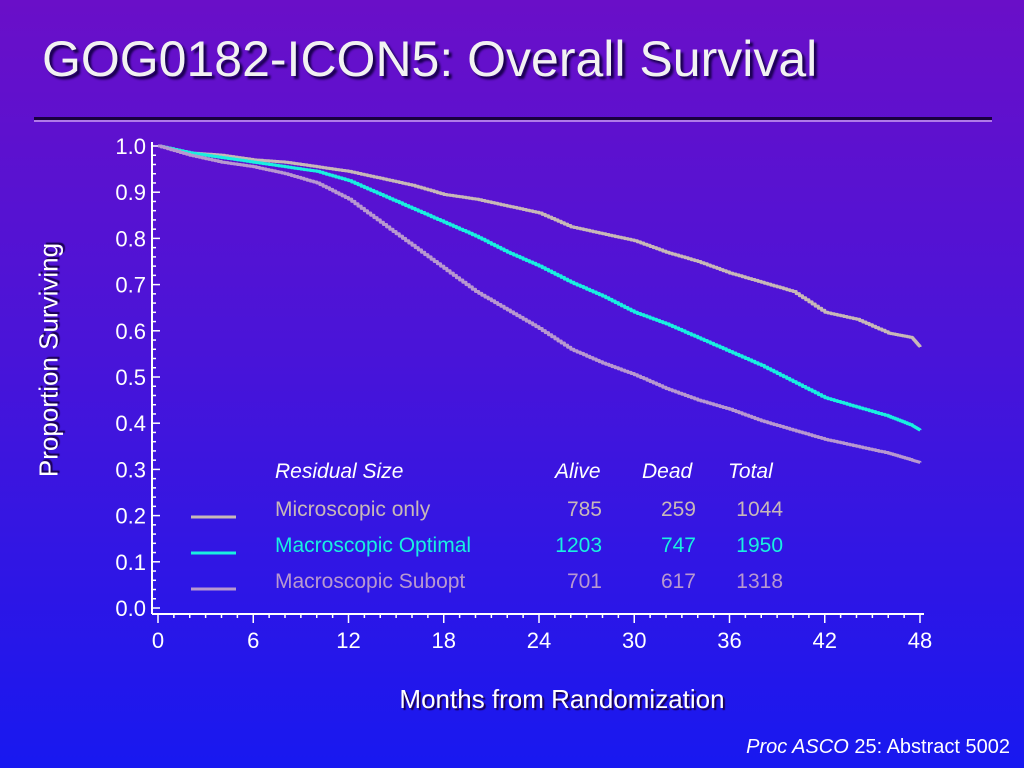 The image size is (1024, 768). What do you see at coordinates (678, 545) in the screenshot?
I see `legend-row-dead: 747` at bounding box center [678, 545].